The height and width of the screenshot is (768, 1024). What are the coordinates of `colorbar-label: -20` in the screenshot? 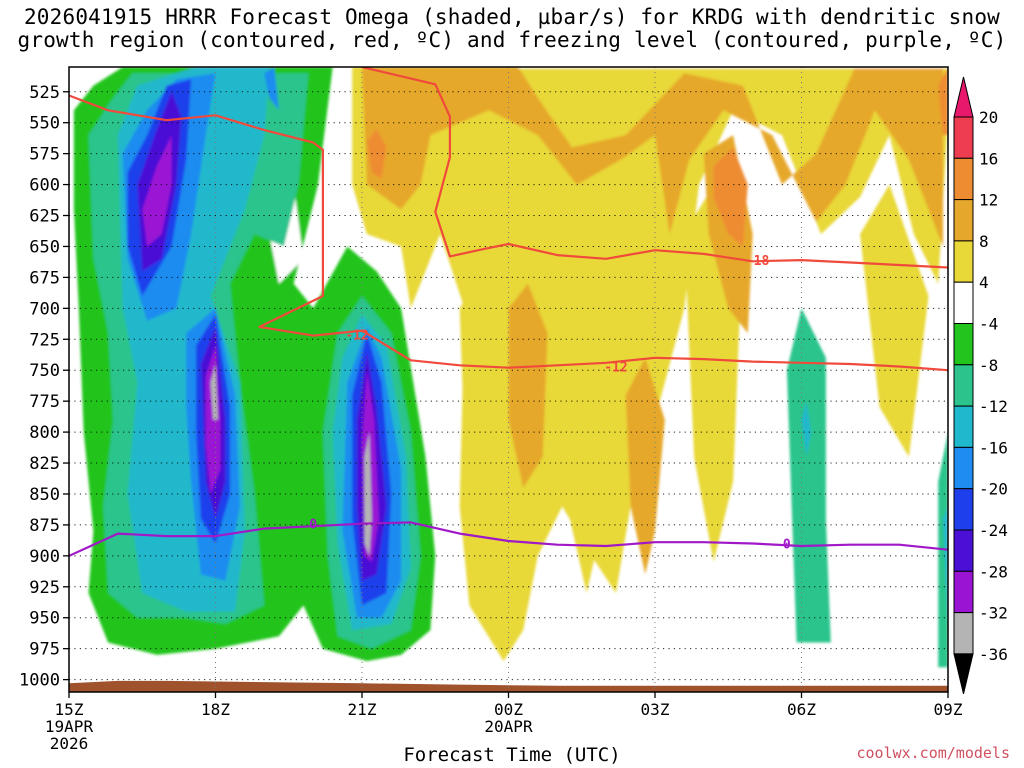 It's located at (993, 489).